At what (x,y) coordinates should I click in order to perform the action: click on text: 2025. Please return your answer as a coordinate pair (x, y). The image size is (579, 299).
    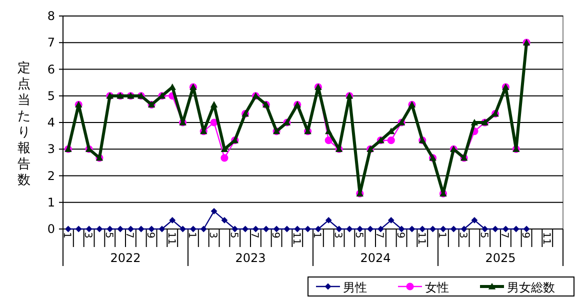
    Looking at the image, I should click on (500, 258).